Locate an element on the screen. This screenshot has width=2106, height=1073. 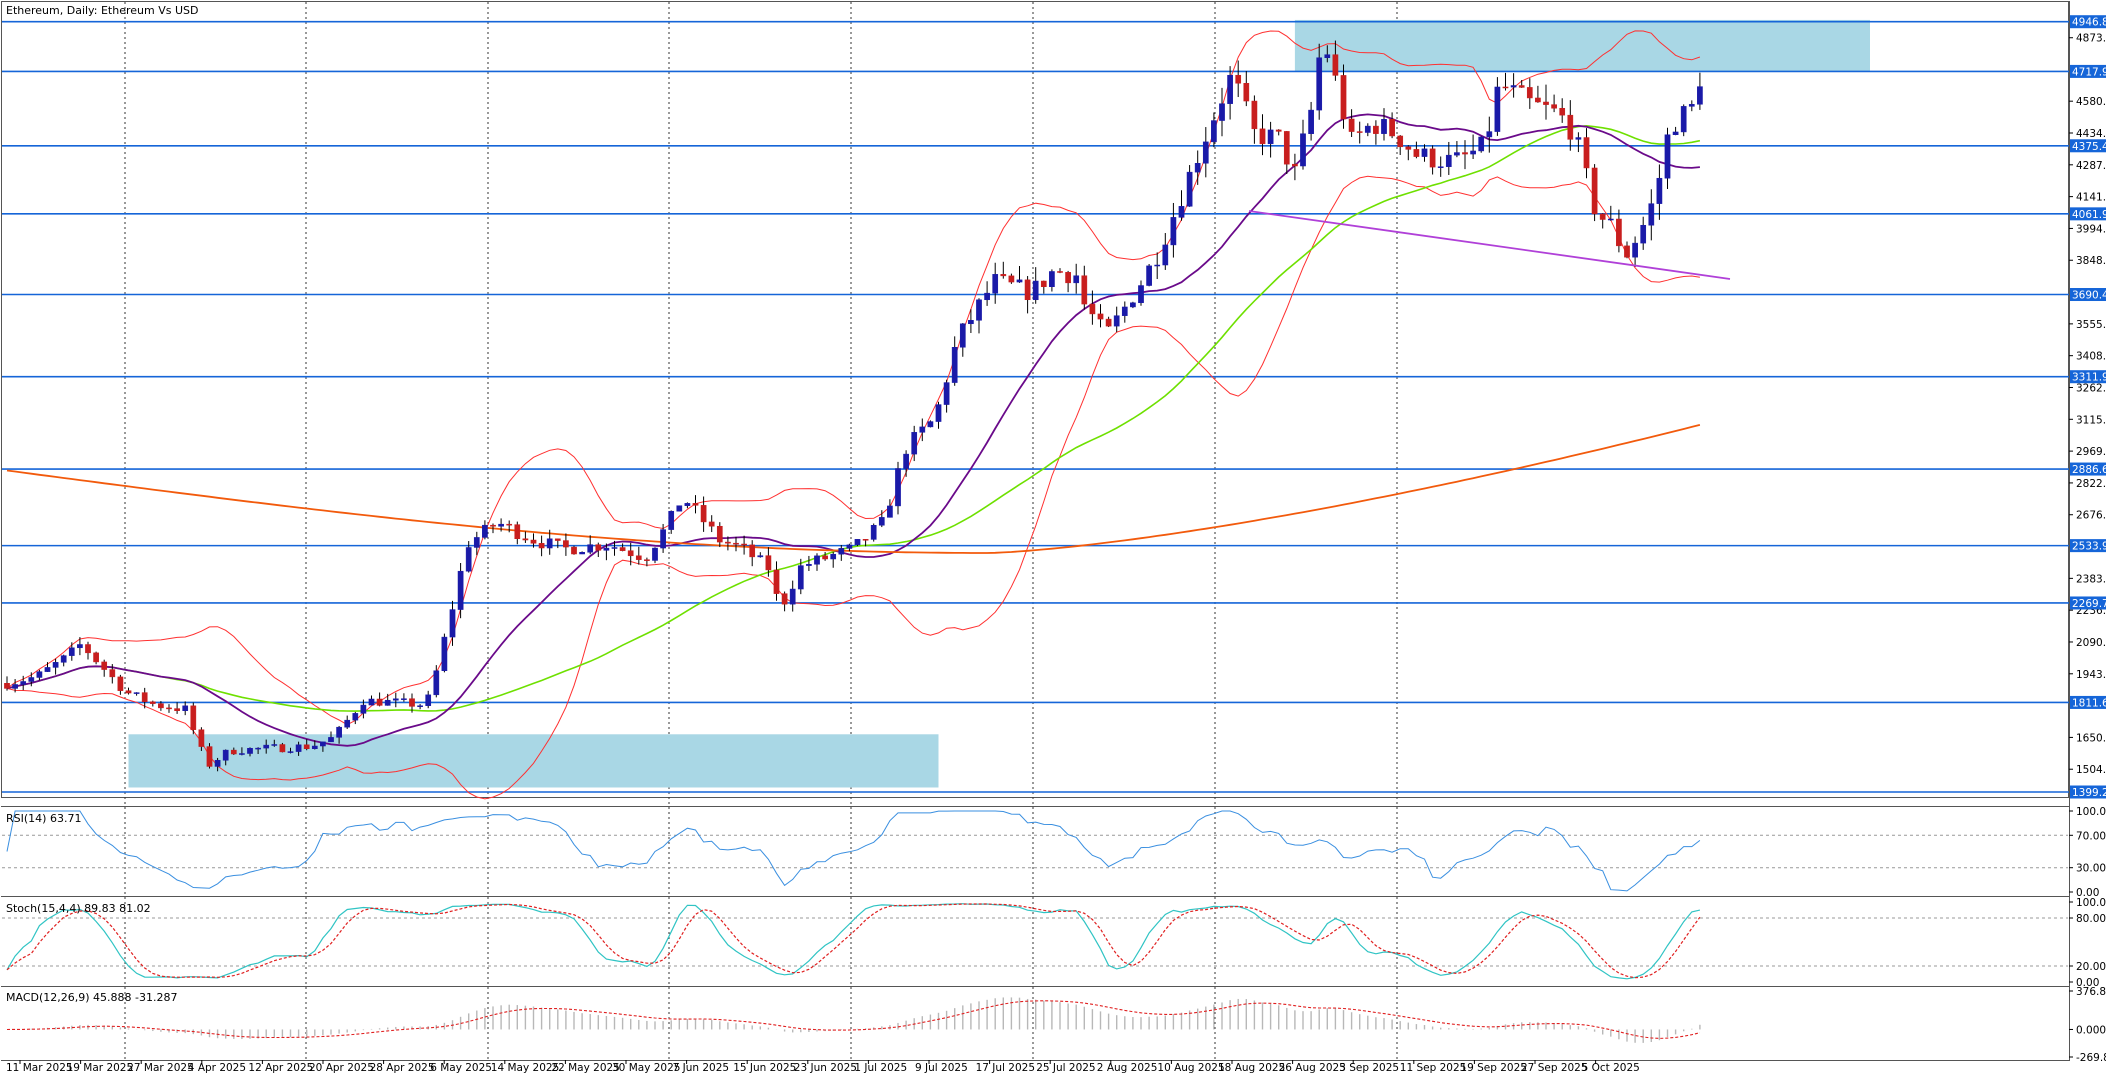
price-level-label: 1811.69 is located at coordinates (2089, 703).